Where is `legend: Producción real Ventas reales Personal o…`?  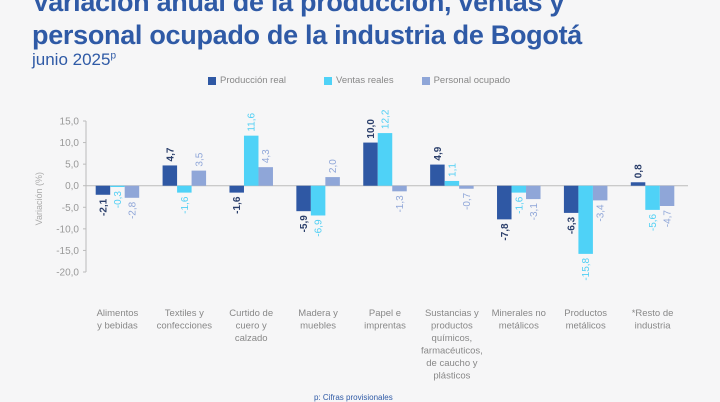
legend: Producción real Ventas reales Personal o… is located at coordinates (359, 80).